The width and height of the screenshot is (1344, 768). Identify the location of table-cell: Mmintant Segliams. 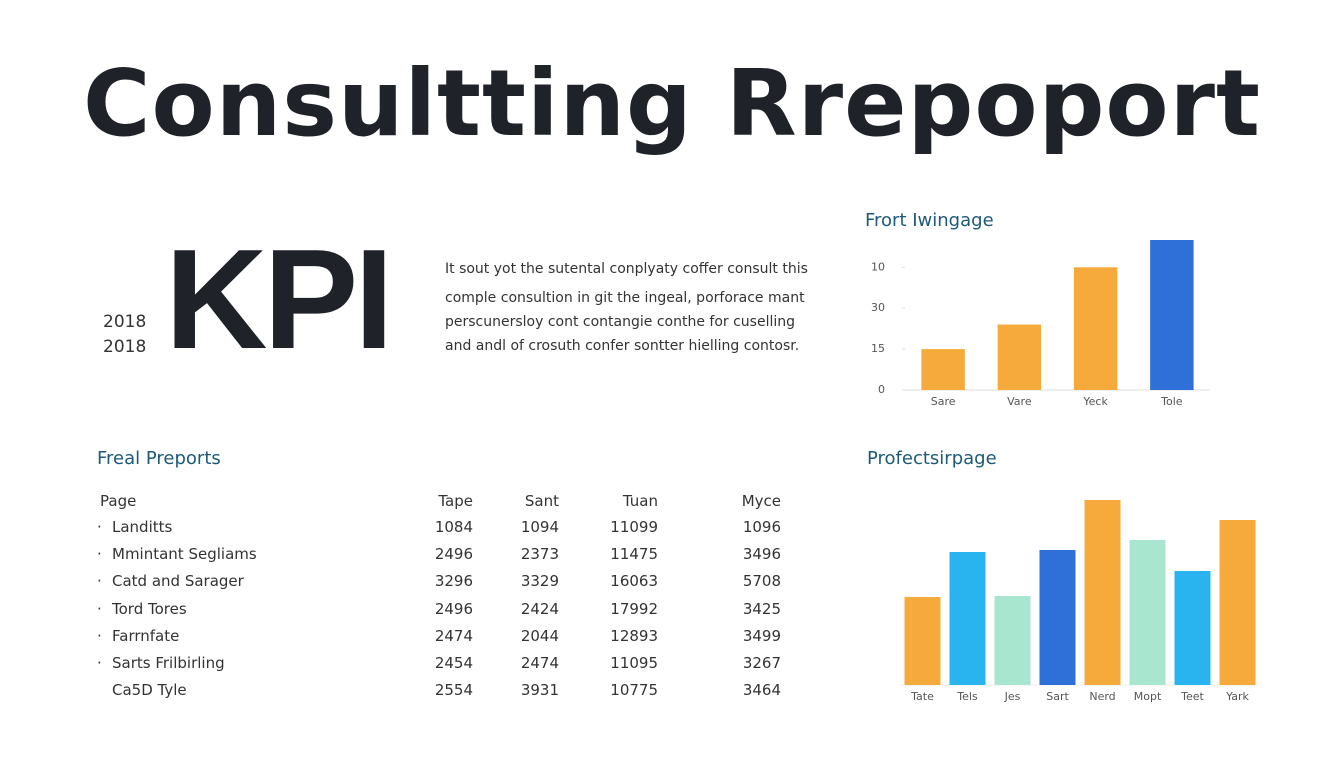
(184, 554).